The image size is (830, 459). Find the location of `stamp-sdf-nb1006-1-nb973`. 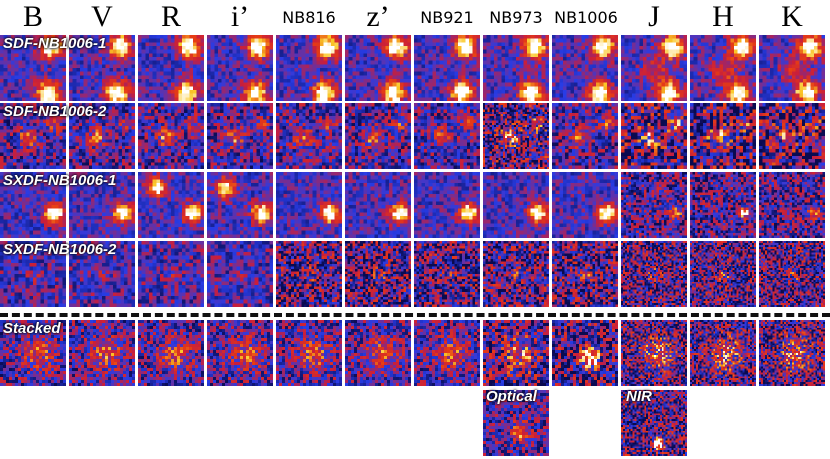

stamp-sdf-nb1006-1-nb973 is located at coordinates (516, 68).